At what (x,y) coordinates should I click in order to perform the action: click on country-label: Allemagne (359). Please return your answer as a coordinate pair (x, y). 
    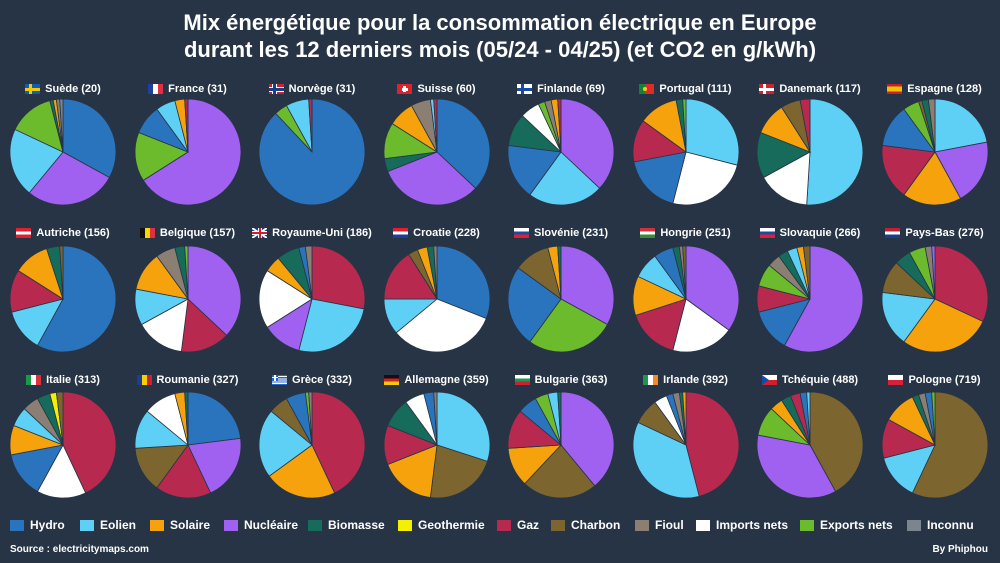
    Looking at the image, I should click on (437, 380).